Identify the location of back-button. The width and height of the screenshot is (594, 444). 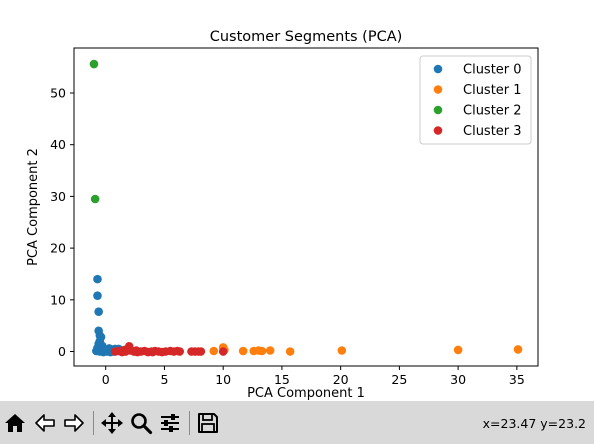
(45, 423).